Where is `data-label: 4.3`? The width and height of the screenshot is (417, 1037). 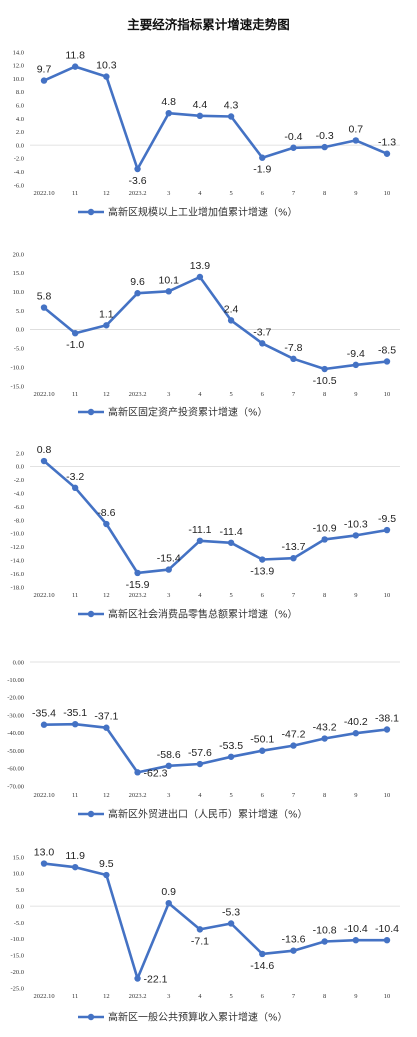 data-label: 4.3 is located at coordinates (231, 106).